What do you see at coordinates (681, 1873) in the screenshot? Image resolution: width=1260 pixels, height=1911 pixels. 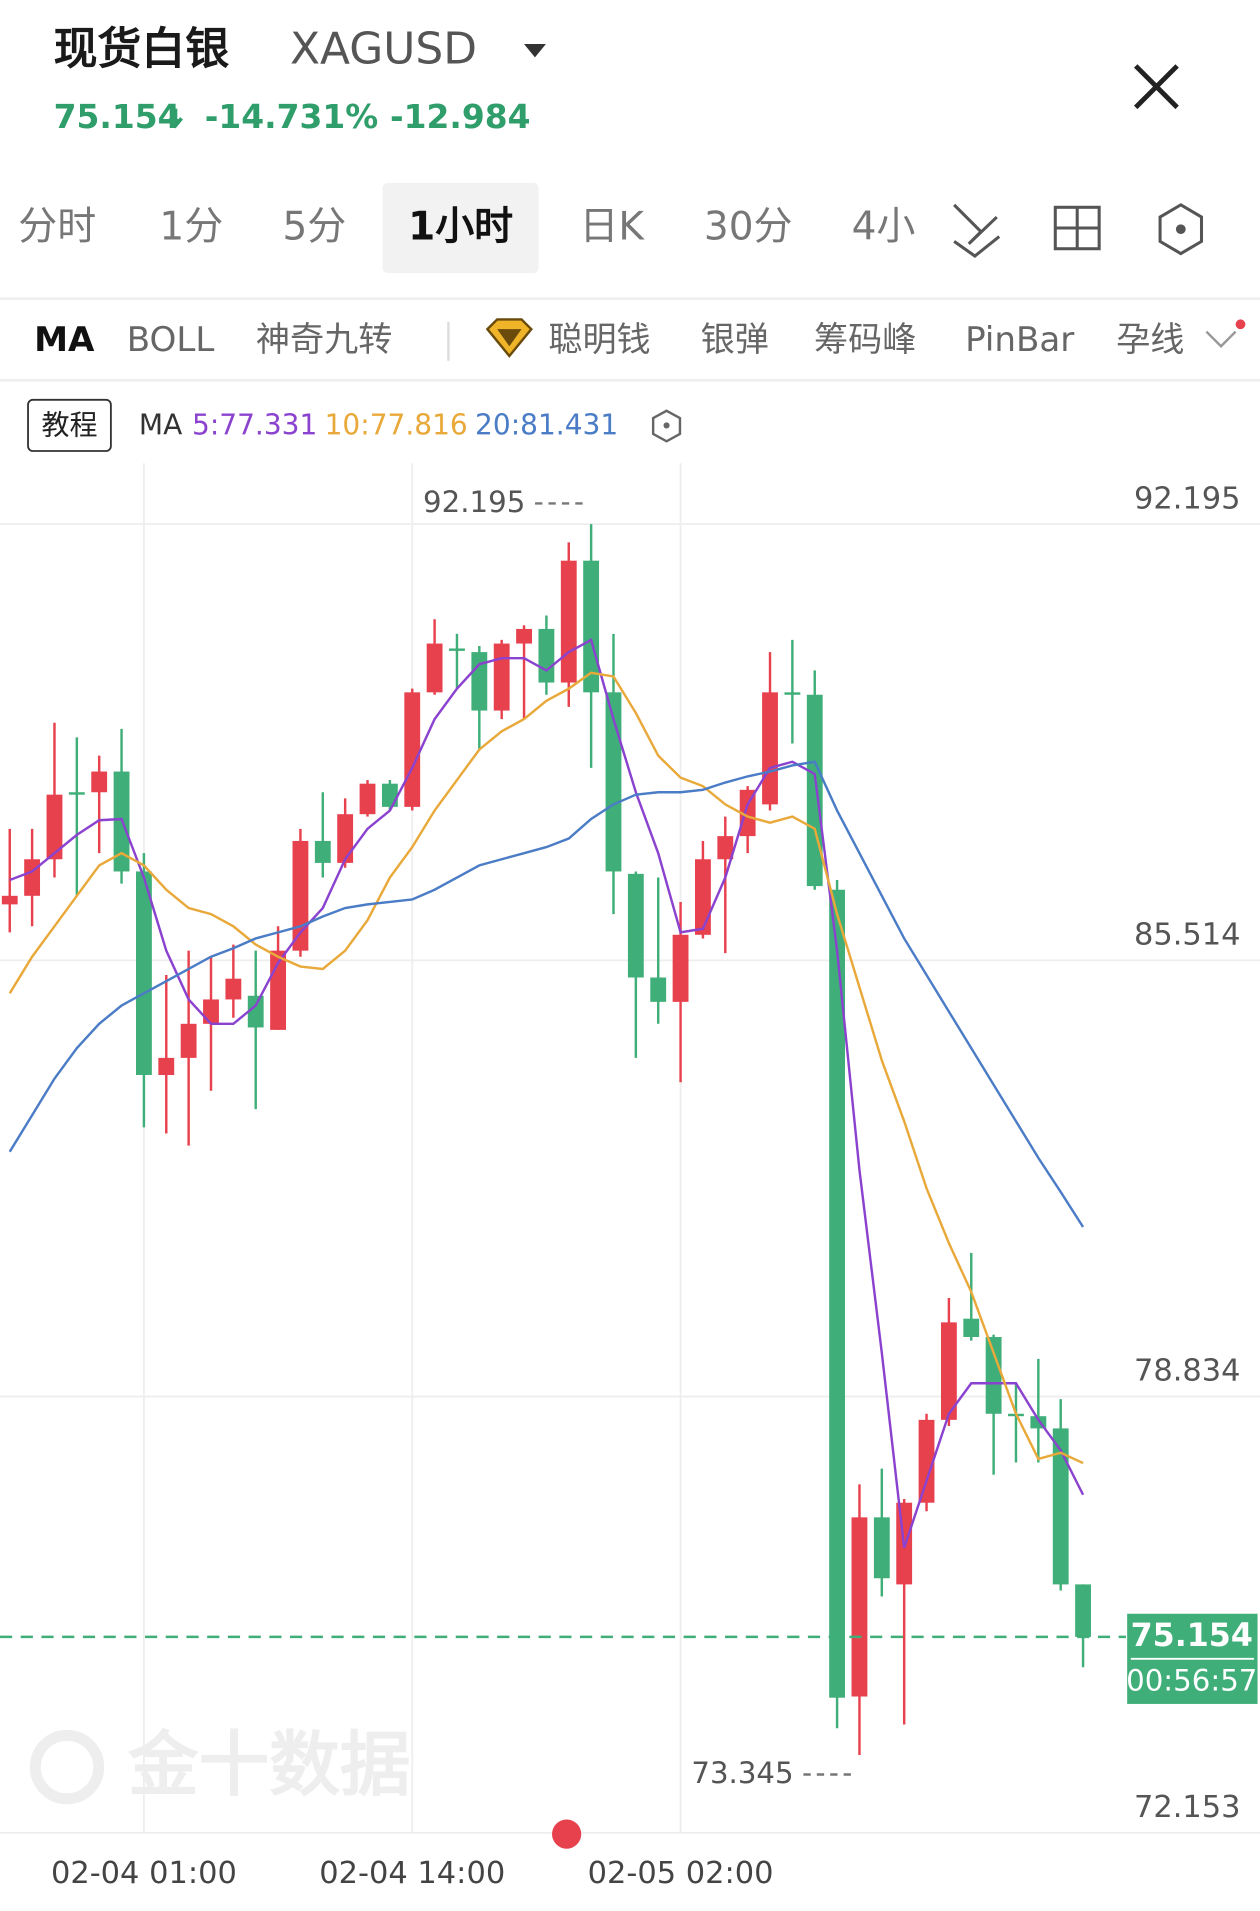 I see `x-tick-label: 02-05 02:00` at bounding box center [681, 1873].